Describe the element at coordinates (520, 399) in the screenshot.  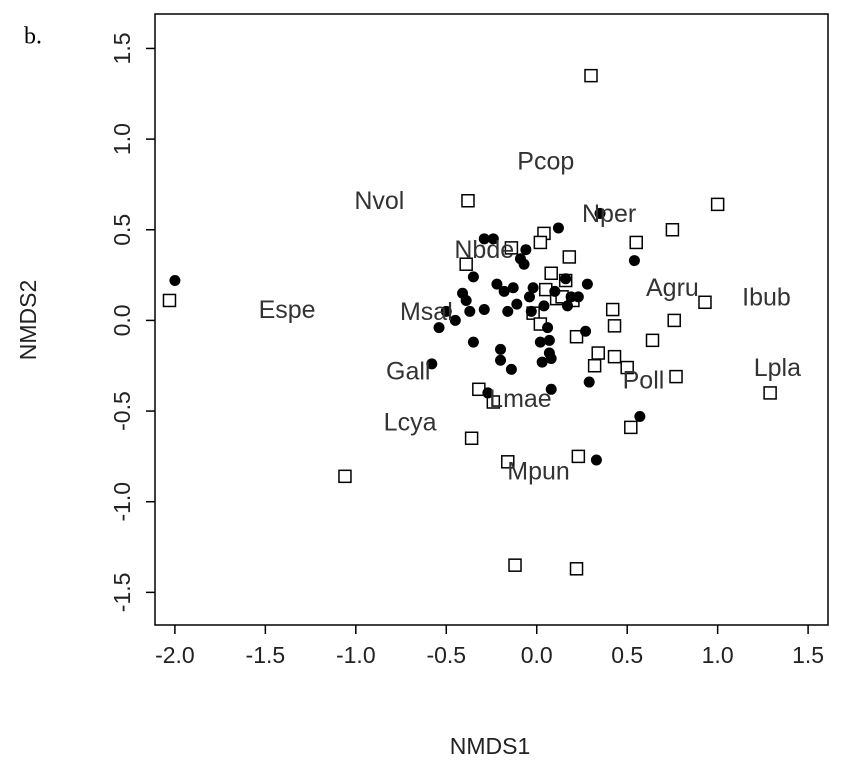
I see `species-label: Lmae` at that location.